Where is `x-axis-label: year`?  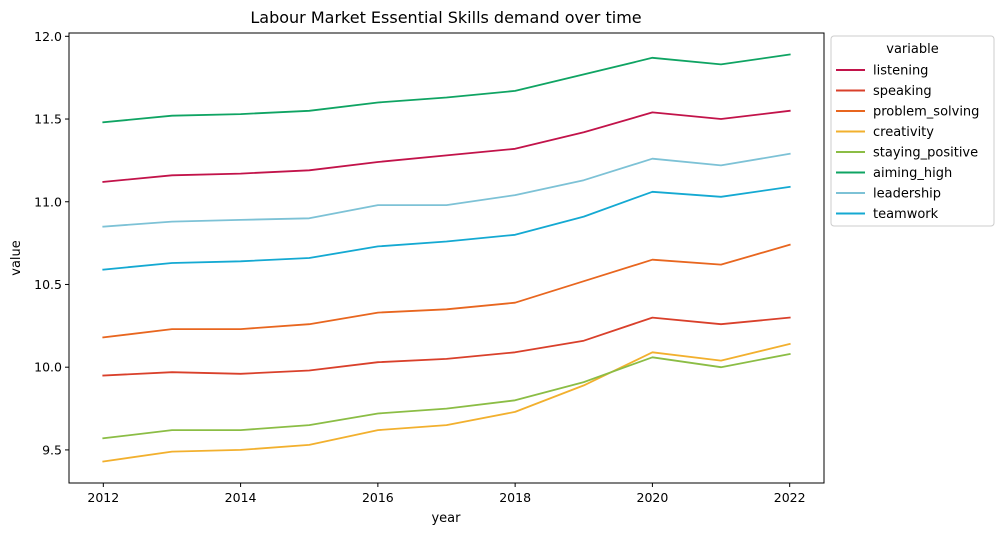 x-axis-label: year is located at coordinates (446, 518).